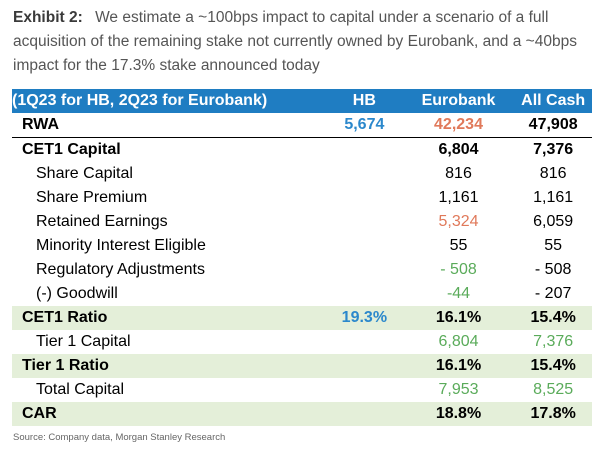  I want to click on cell-eurobank: 18.8%, so click(458, 414).